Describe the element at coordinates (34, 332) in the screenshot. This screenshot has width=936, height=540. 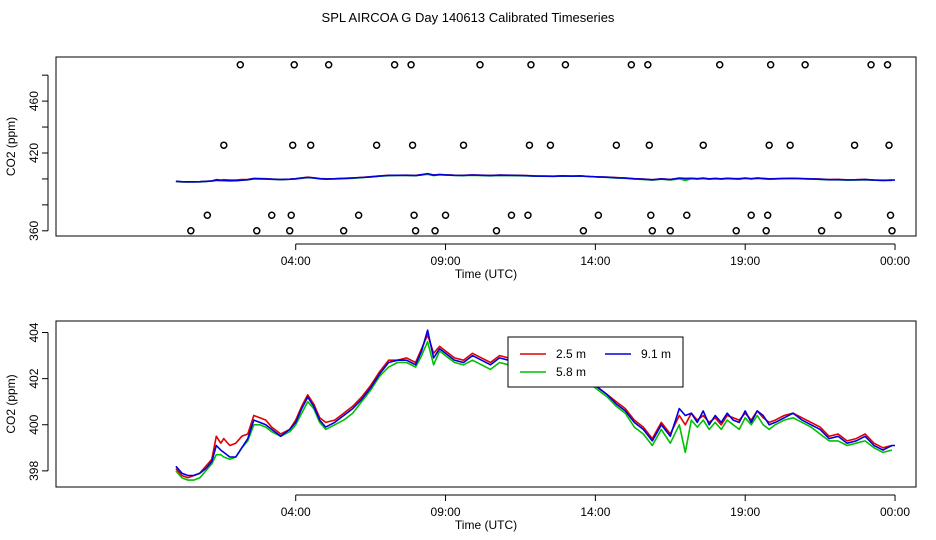
I see `y-tick-label: 404` at that location.